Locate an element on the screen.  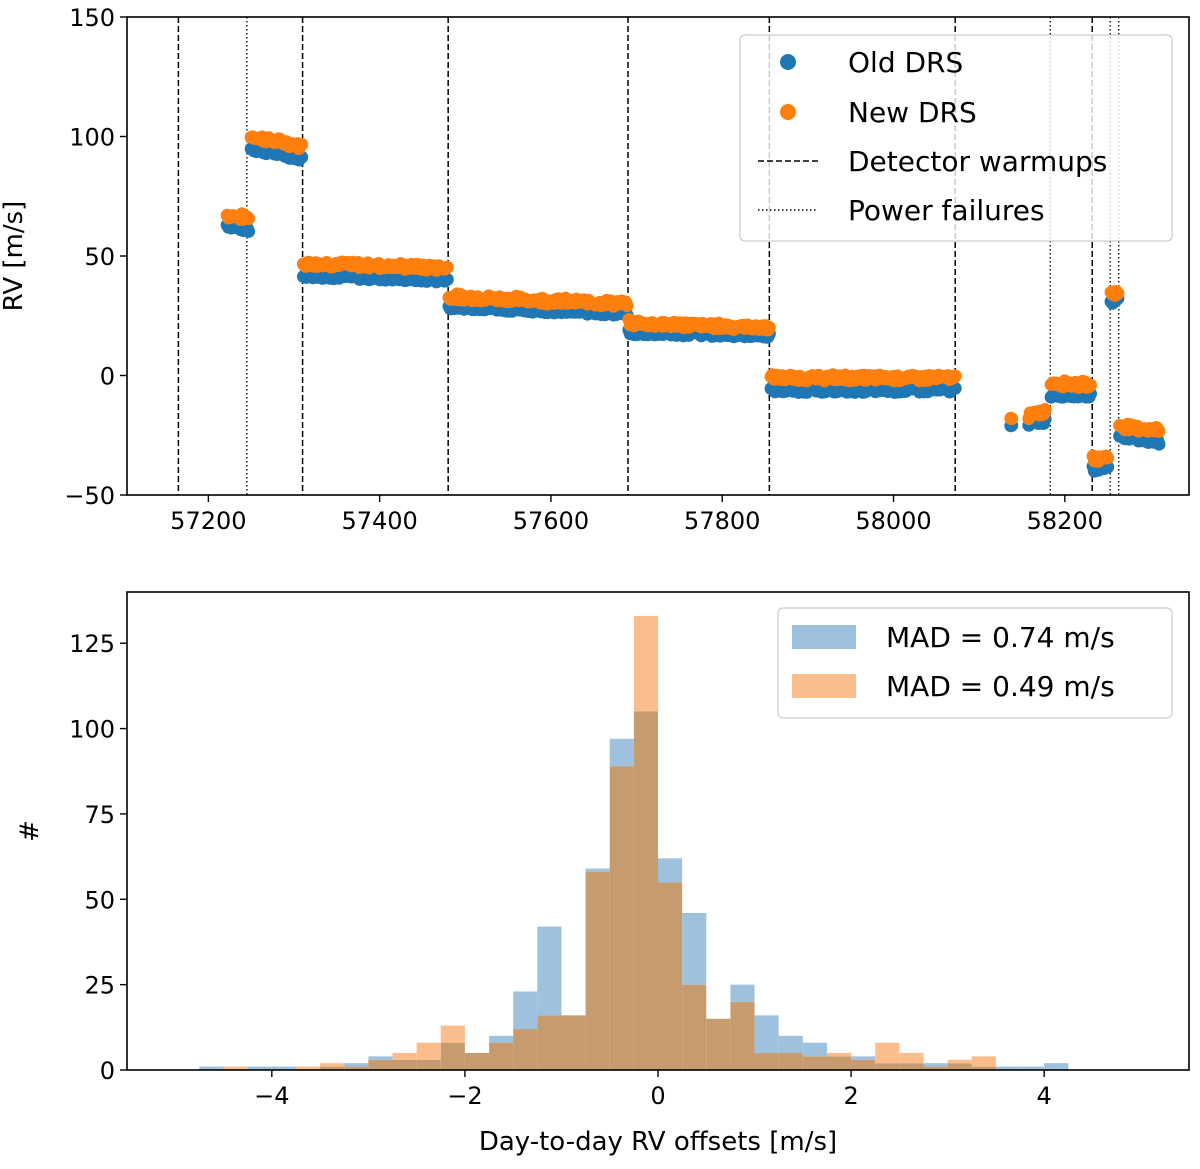
histogram-xtick-label: 0 is located at coordinates (657, 1096).